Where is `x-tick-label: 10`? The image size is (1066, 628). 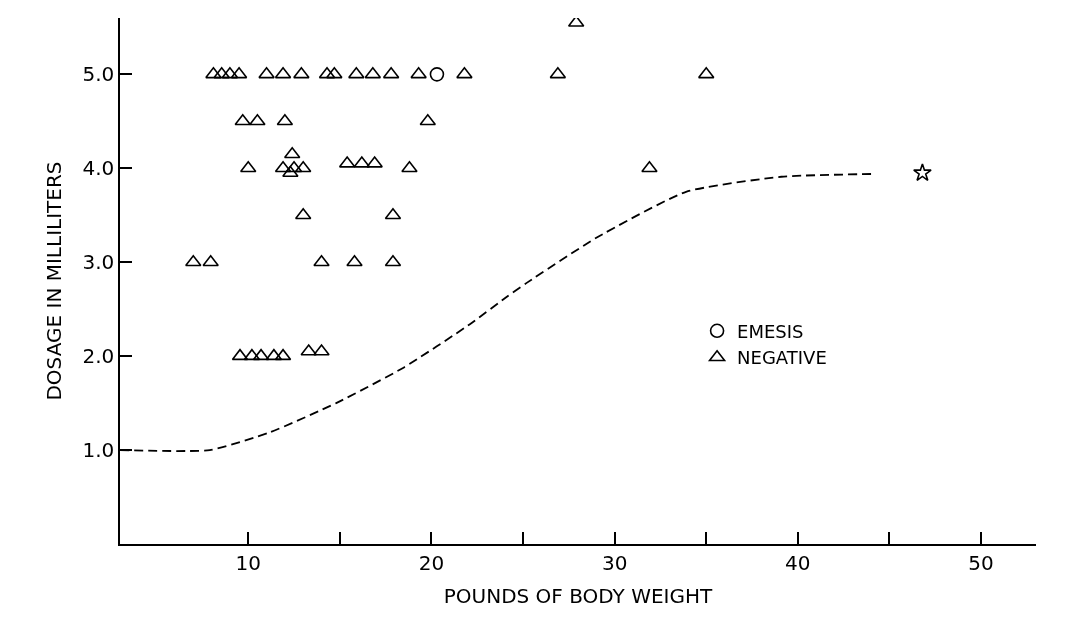 x-tick-label: 10 is located at coordinates (248, 562).